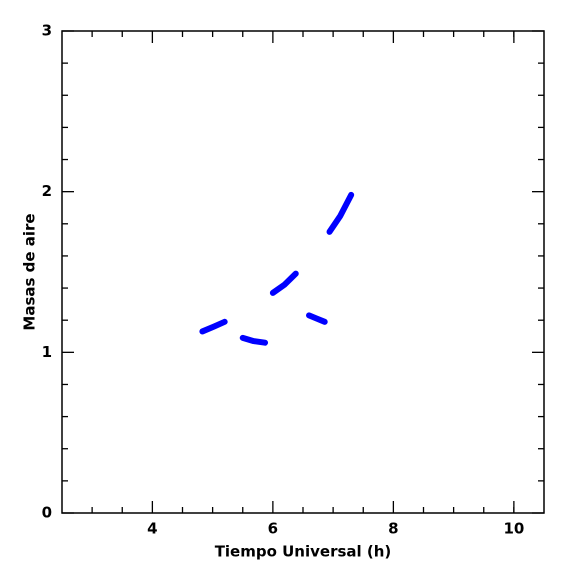 The width and height of the screenshot is (574, 578). What do you see at coordinates (303, 552) in the screenshot?
I see `x-axis-label: Tiempo Universal (h)` at bounding box center [303, 552].